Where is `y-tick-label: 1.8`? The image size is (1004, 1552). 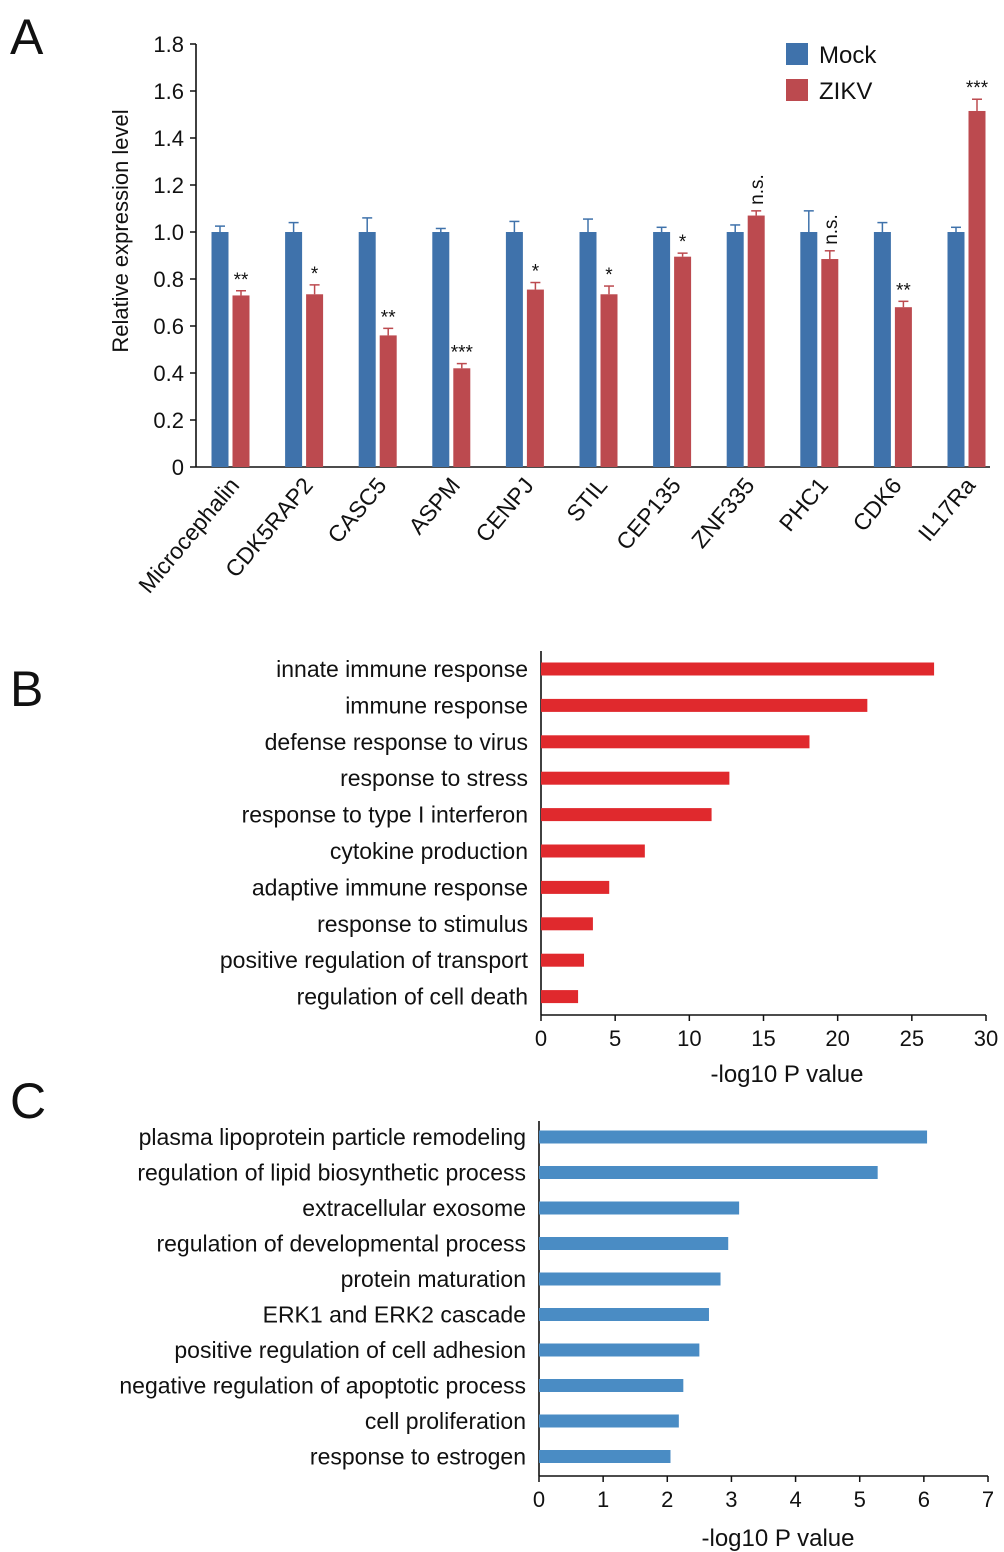
y-tick-label: 1.8 is located at coordinates (168, 44).